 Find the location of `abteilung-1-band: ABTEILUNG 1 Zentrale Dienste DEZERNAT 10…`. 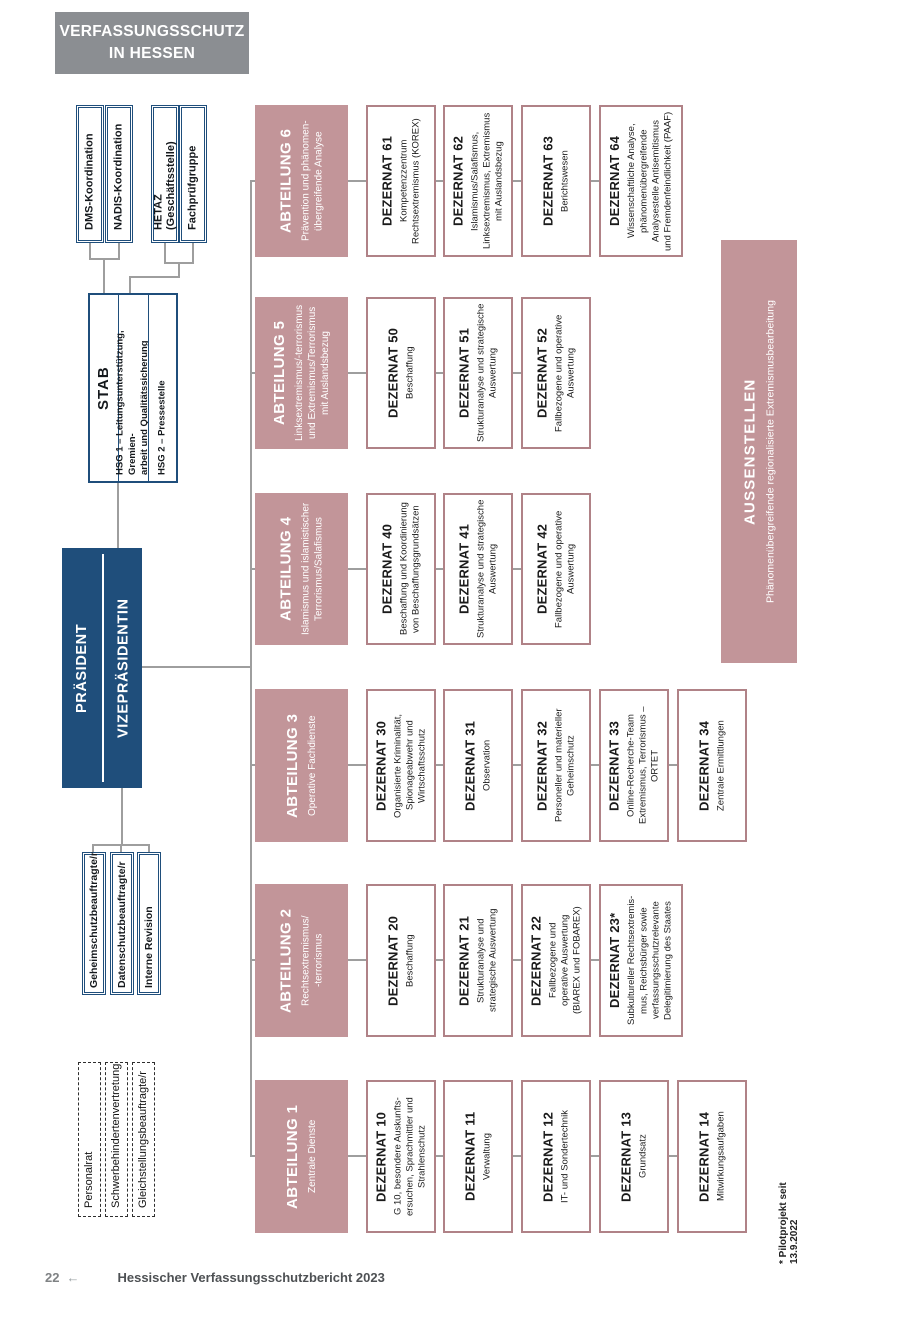

abteilung-1-band: ABTEILUNG 1 Zentrale Dienste DEZERNAT 10… is located at coordinates (450, 1156).